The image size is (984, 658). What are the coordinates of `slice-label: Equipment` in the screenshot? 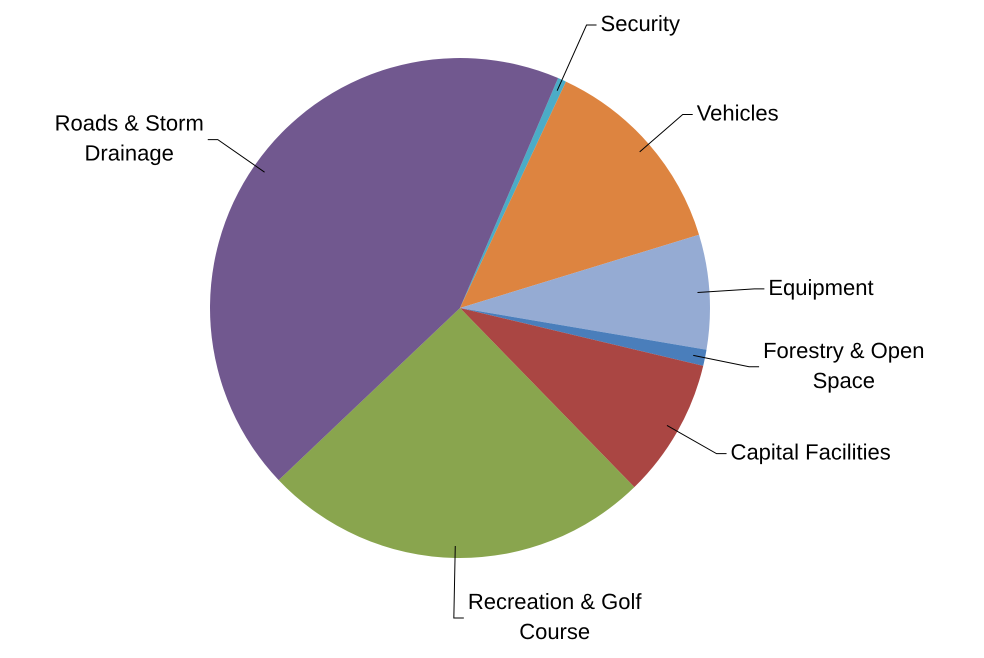 It's located at (821, 287).